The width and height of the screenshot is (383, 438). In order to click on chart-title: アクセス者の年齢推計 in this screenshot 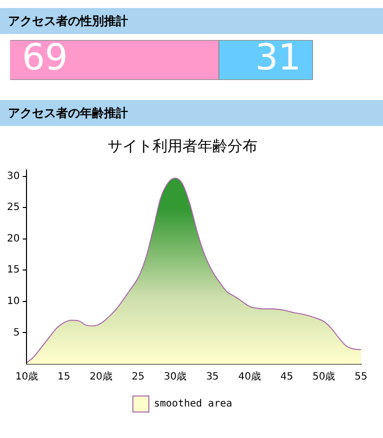, I will do `click(191, 113)`.